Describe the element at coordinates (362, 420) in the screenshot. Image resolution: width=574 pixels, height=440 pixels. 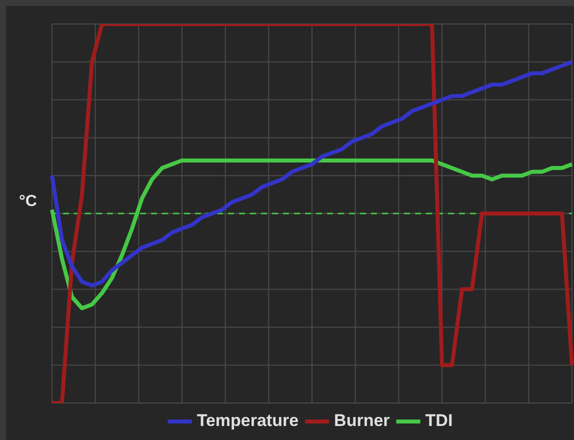
I see `legend-label: Burner` at that location.